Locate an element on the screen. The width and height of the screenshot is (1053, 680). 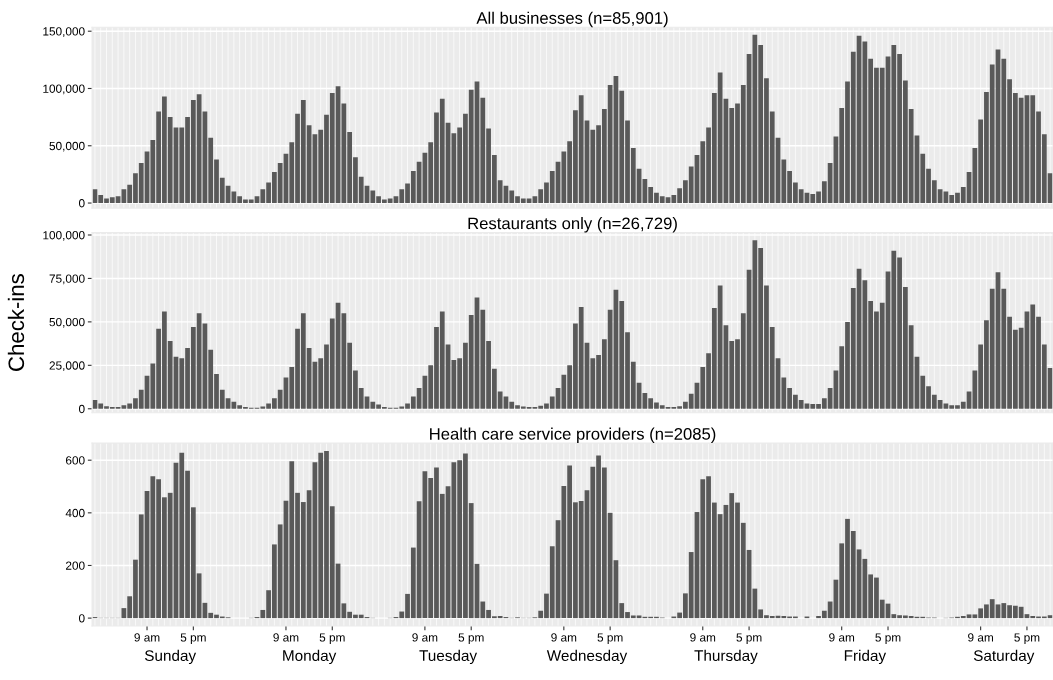
chart-title: Restaurants only (n=26,729) is located at coordinates (572, 225).